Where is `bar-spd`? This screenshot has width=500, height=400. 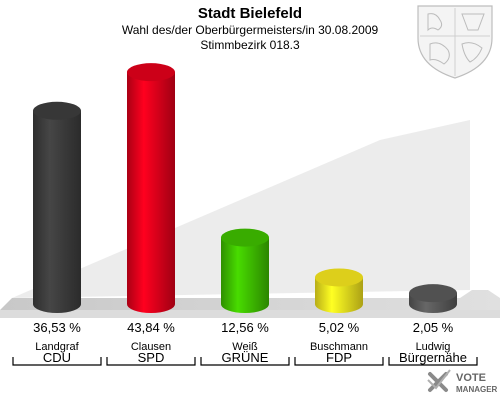 bar-spd is located at coordinates (151, 188).